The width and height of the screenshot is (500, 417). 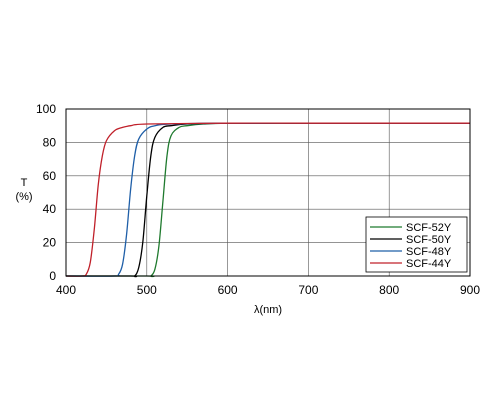 What do you see at coordinates (147, 290) in the screenshot?
I see `x-tick-label: 500` at bounding box center [147, 290].